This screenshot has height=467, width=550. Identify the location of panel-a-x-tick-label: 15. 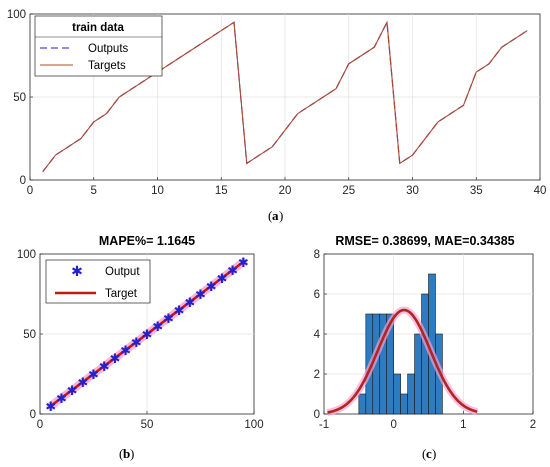
(221, 191).